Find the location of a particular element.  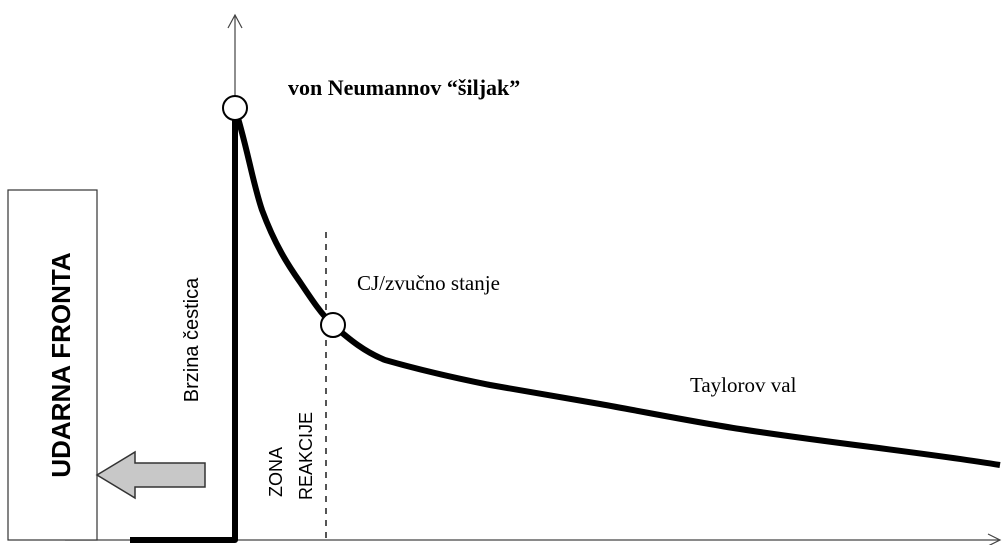

cj-point is located at coordinates (333, 325).